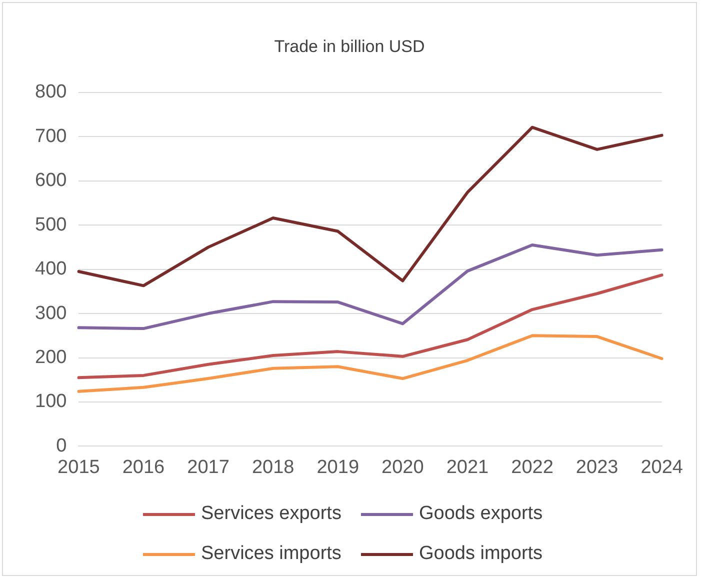 Image resolution: width=701 pixels, height=580 pixels. What do you see at coordinates (662, 467) in the screenshot?
I see `x-tick-label: 2024` at bounding box center [662, 467].